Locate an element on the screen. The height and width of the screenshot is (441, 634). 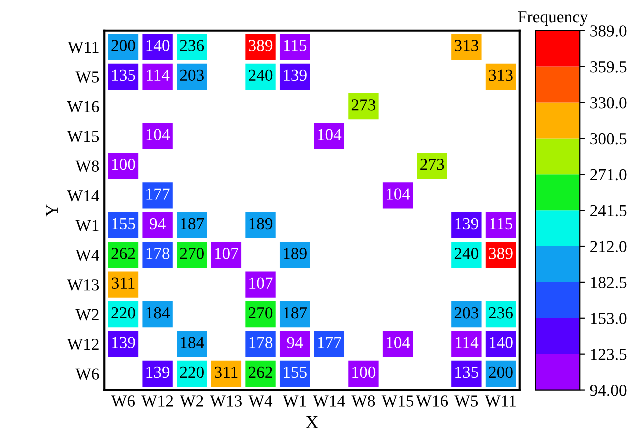
color-bar-label: 359.5 is located at coordinates (608, 67).